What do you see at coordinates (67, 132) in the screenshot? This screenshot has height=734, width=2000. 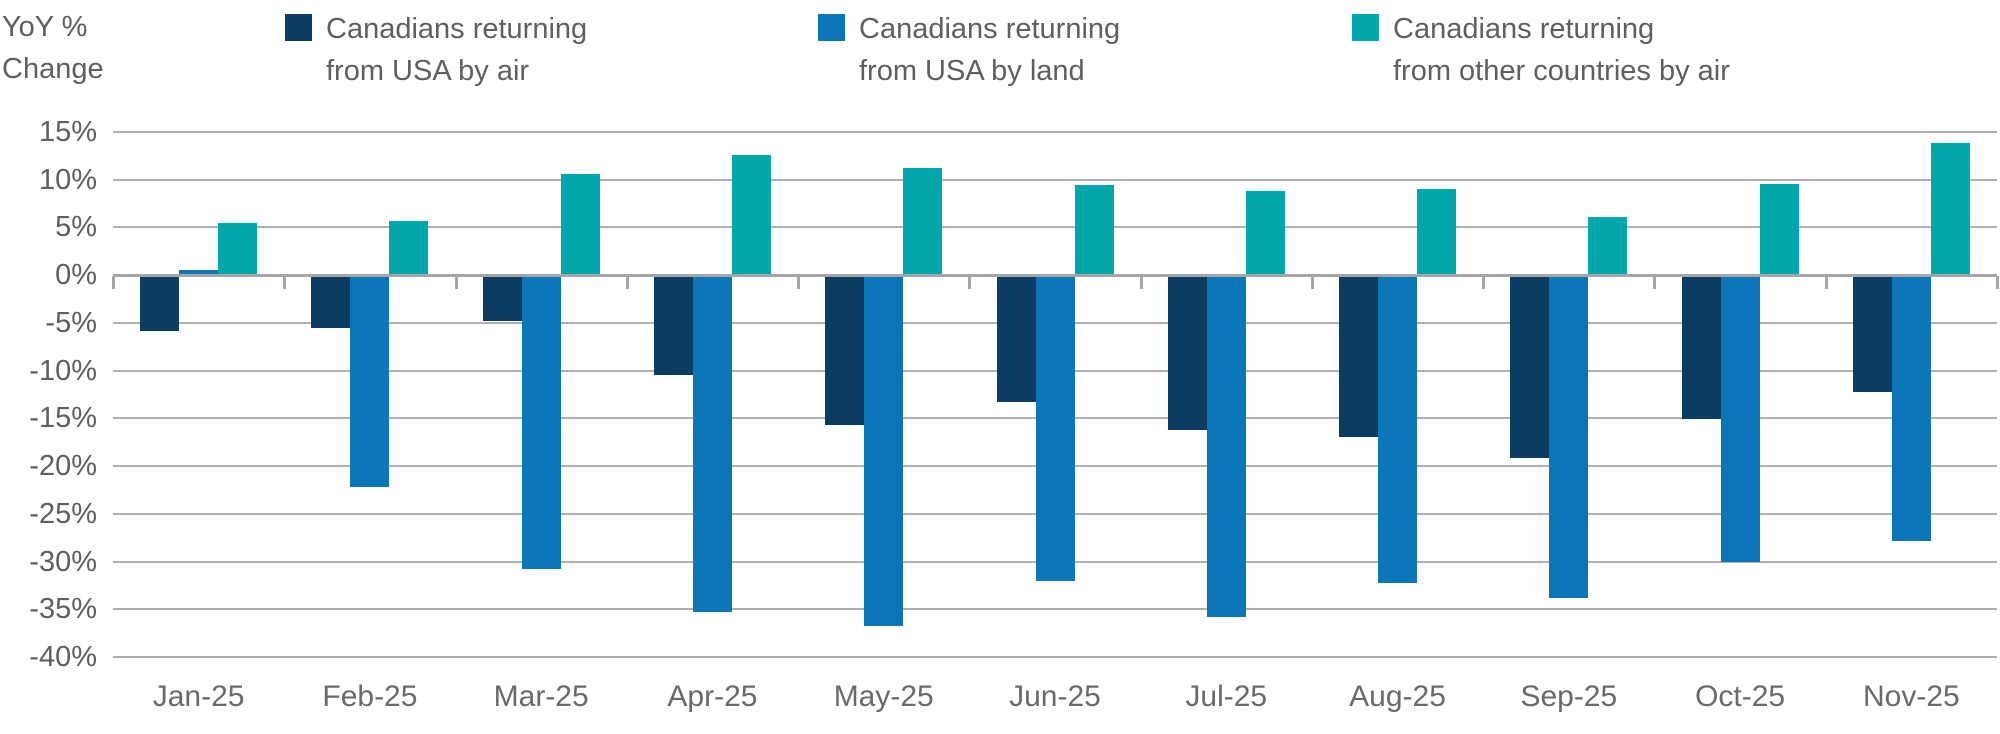 I see `y-tick-label: 15%` at bounding box center [67, 132].